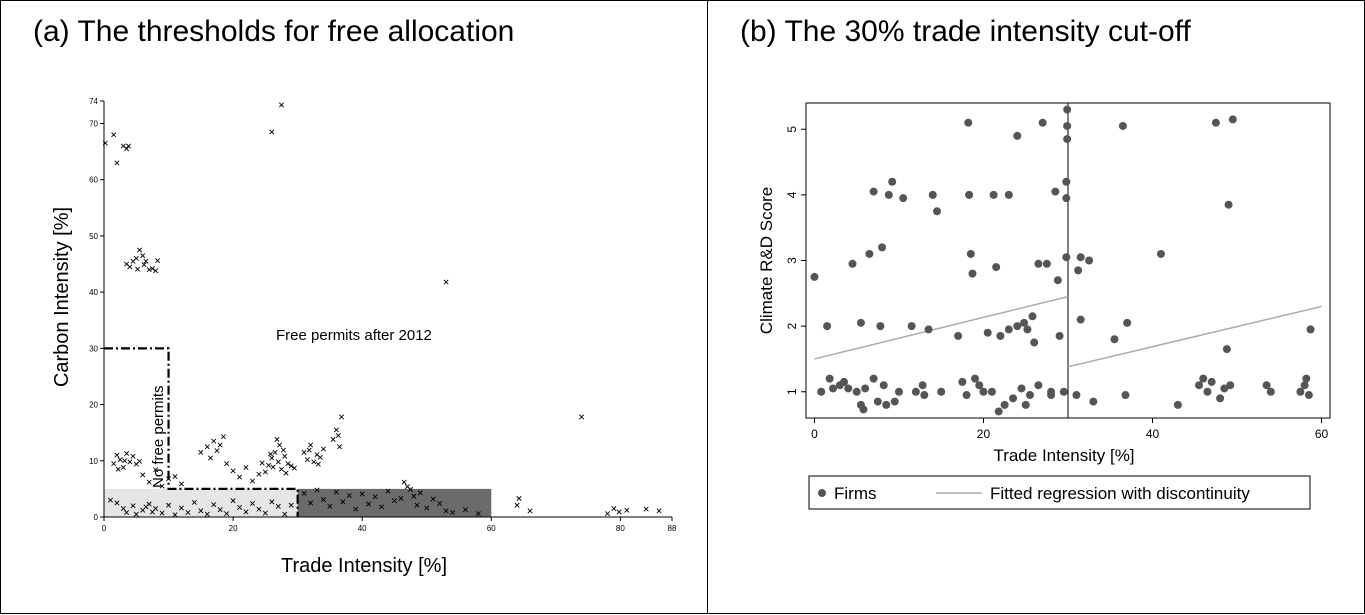 Image resolution: width=1365 pixels, height=615 pixels. Describe the element at coordinates (62, 297) in the screenshot. I see `y-axis-title: Carbon Intensity [%]` at that location.